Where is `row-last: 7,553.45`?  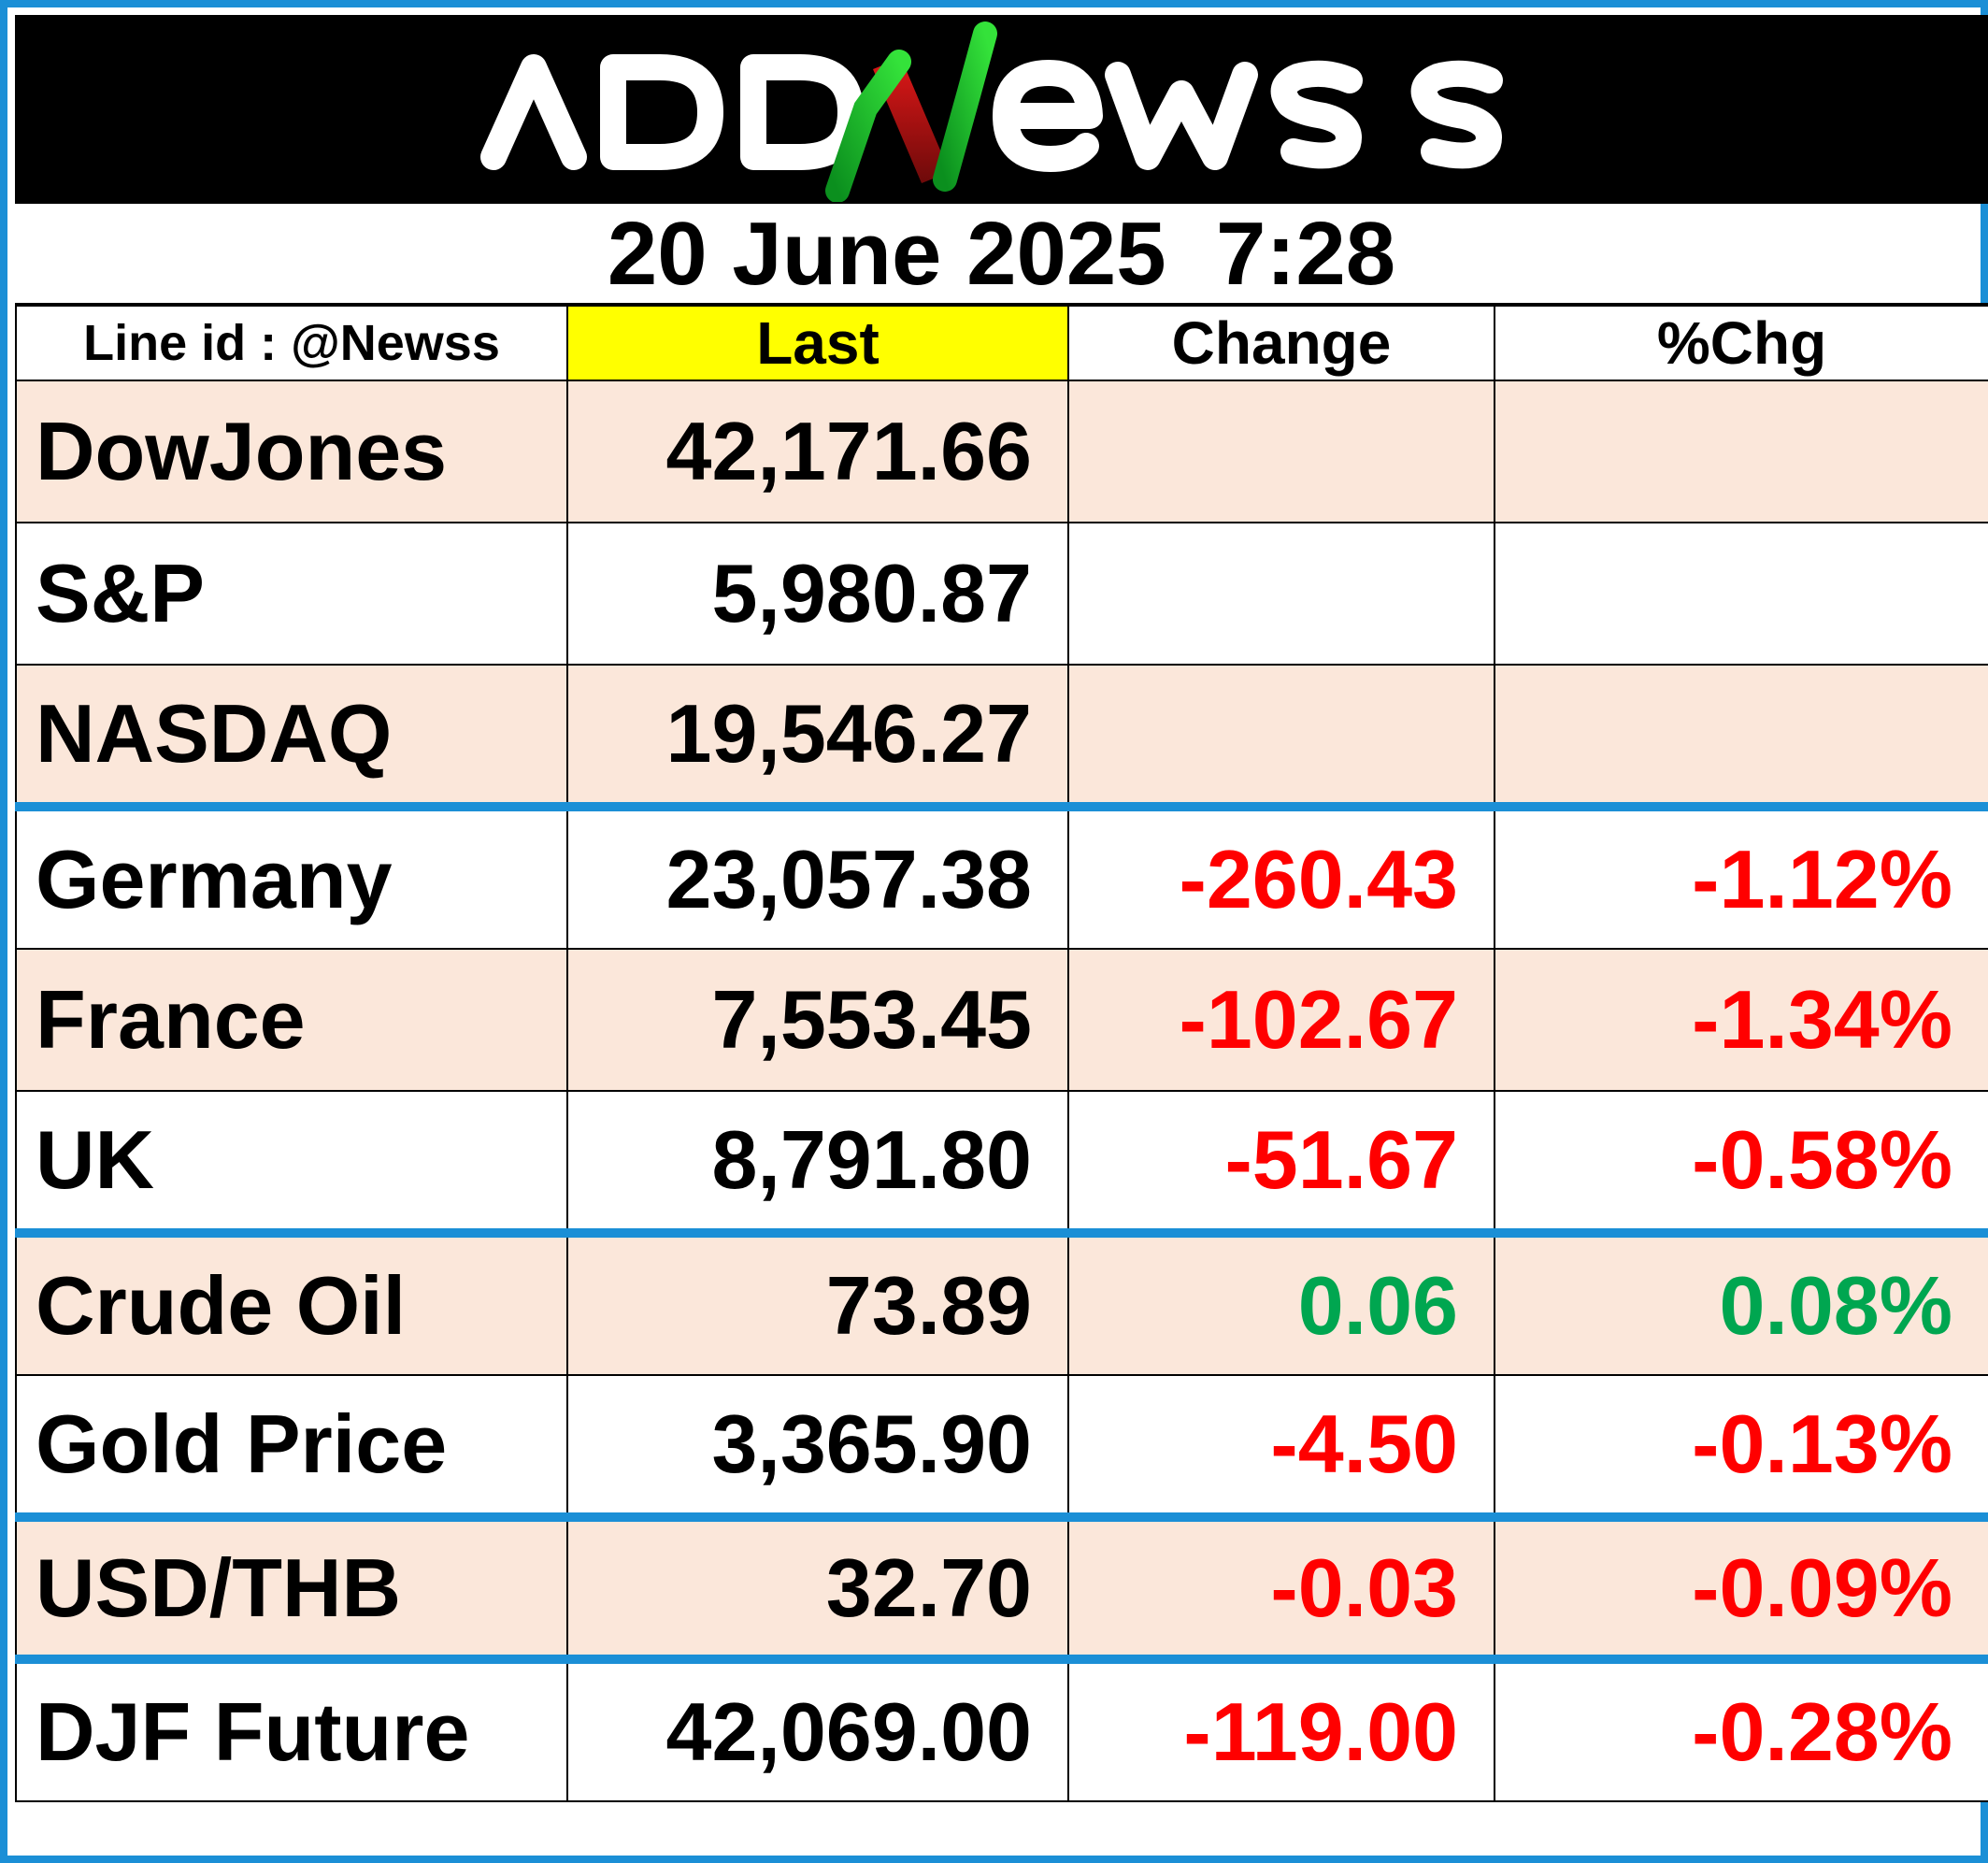 row-last: 7,553.45 is located at coordinates (817, 1020).